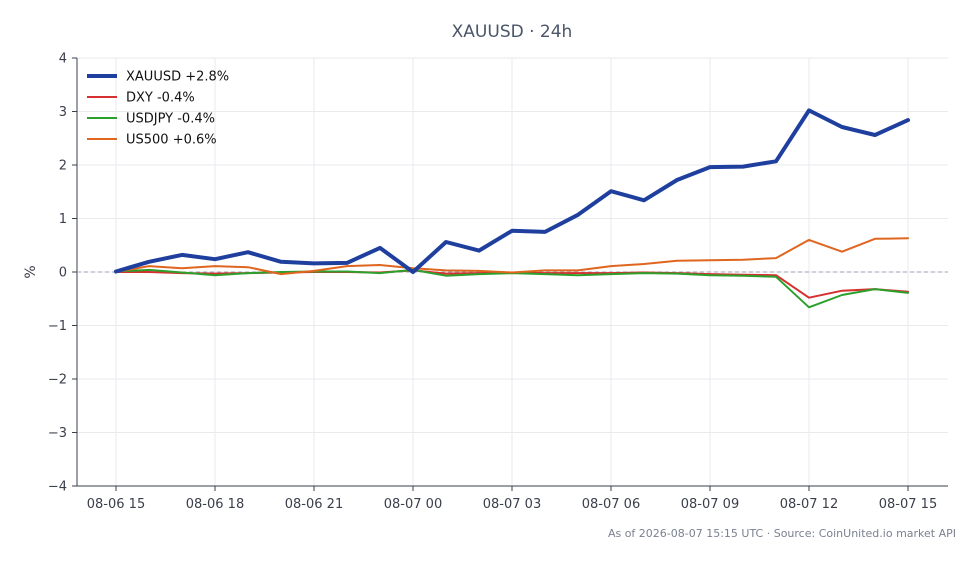 The image size is (980, 564). I want to click on y-axis-ticks: −4 −3 −2 −1 0 1 2 3 4, so click(62, 273).